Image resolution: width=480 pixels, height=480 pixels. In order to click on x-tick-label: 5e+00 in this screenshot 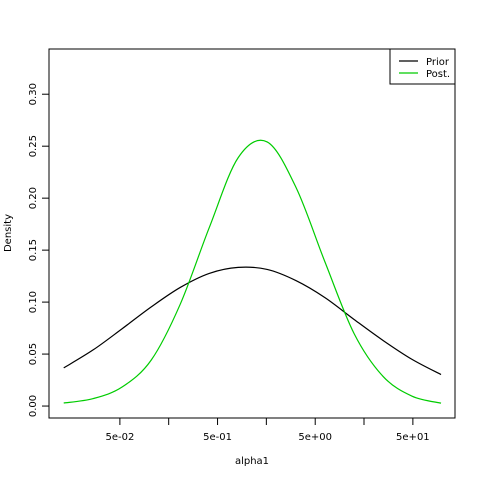, I will do `click(315, 437)`.